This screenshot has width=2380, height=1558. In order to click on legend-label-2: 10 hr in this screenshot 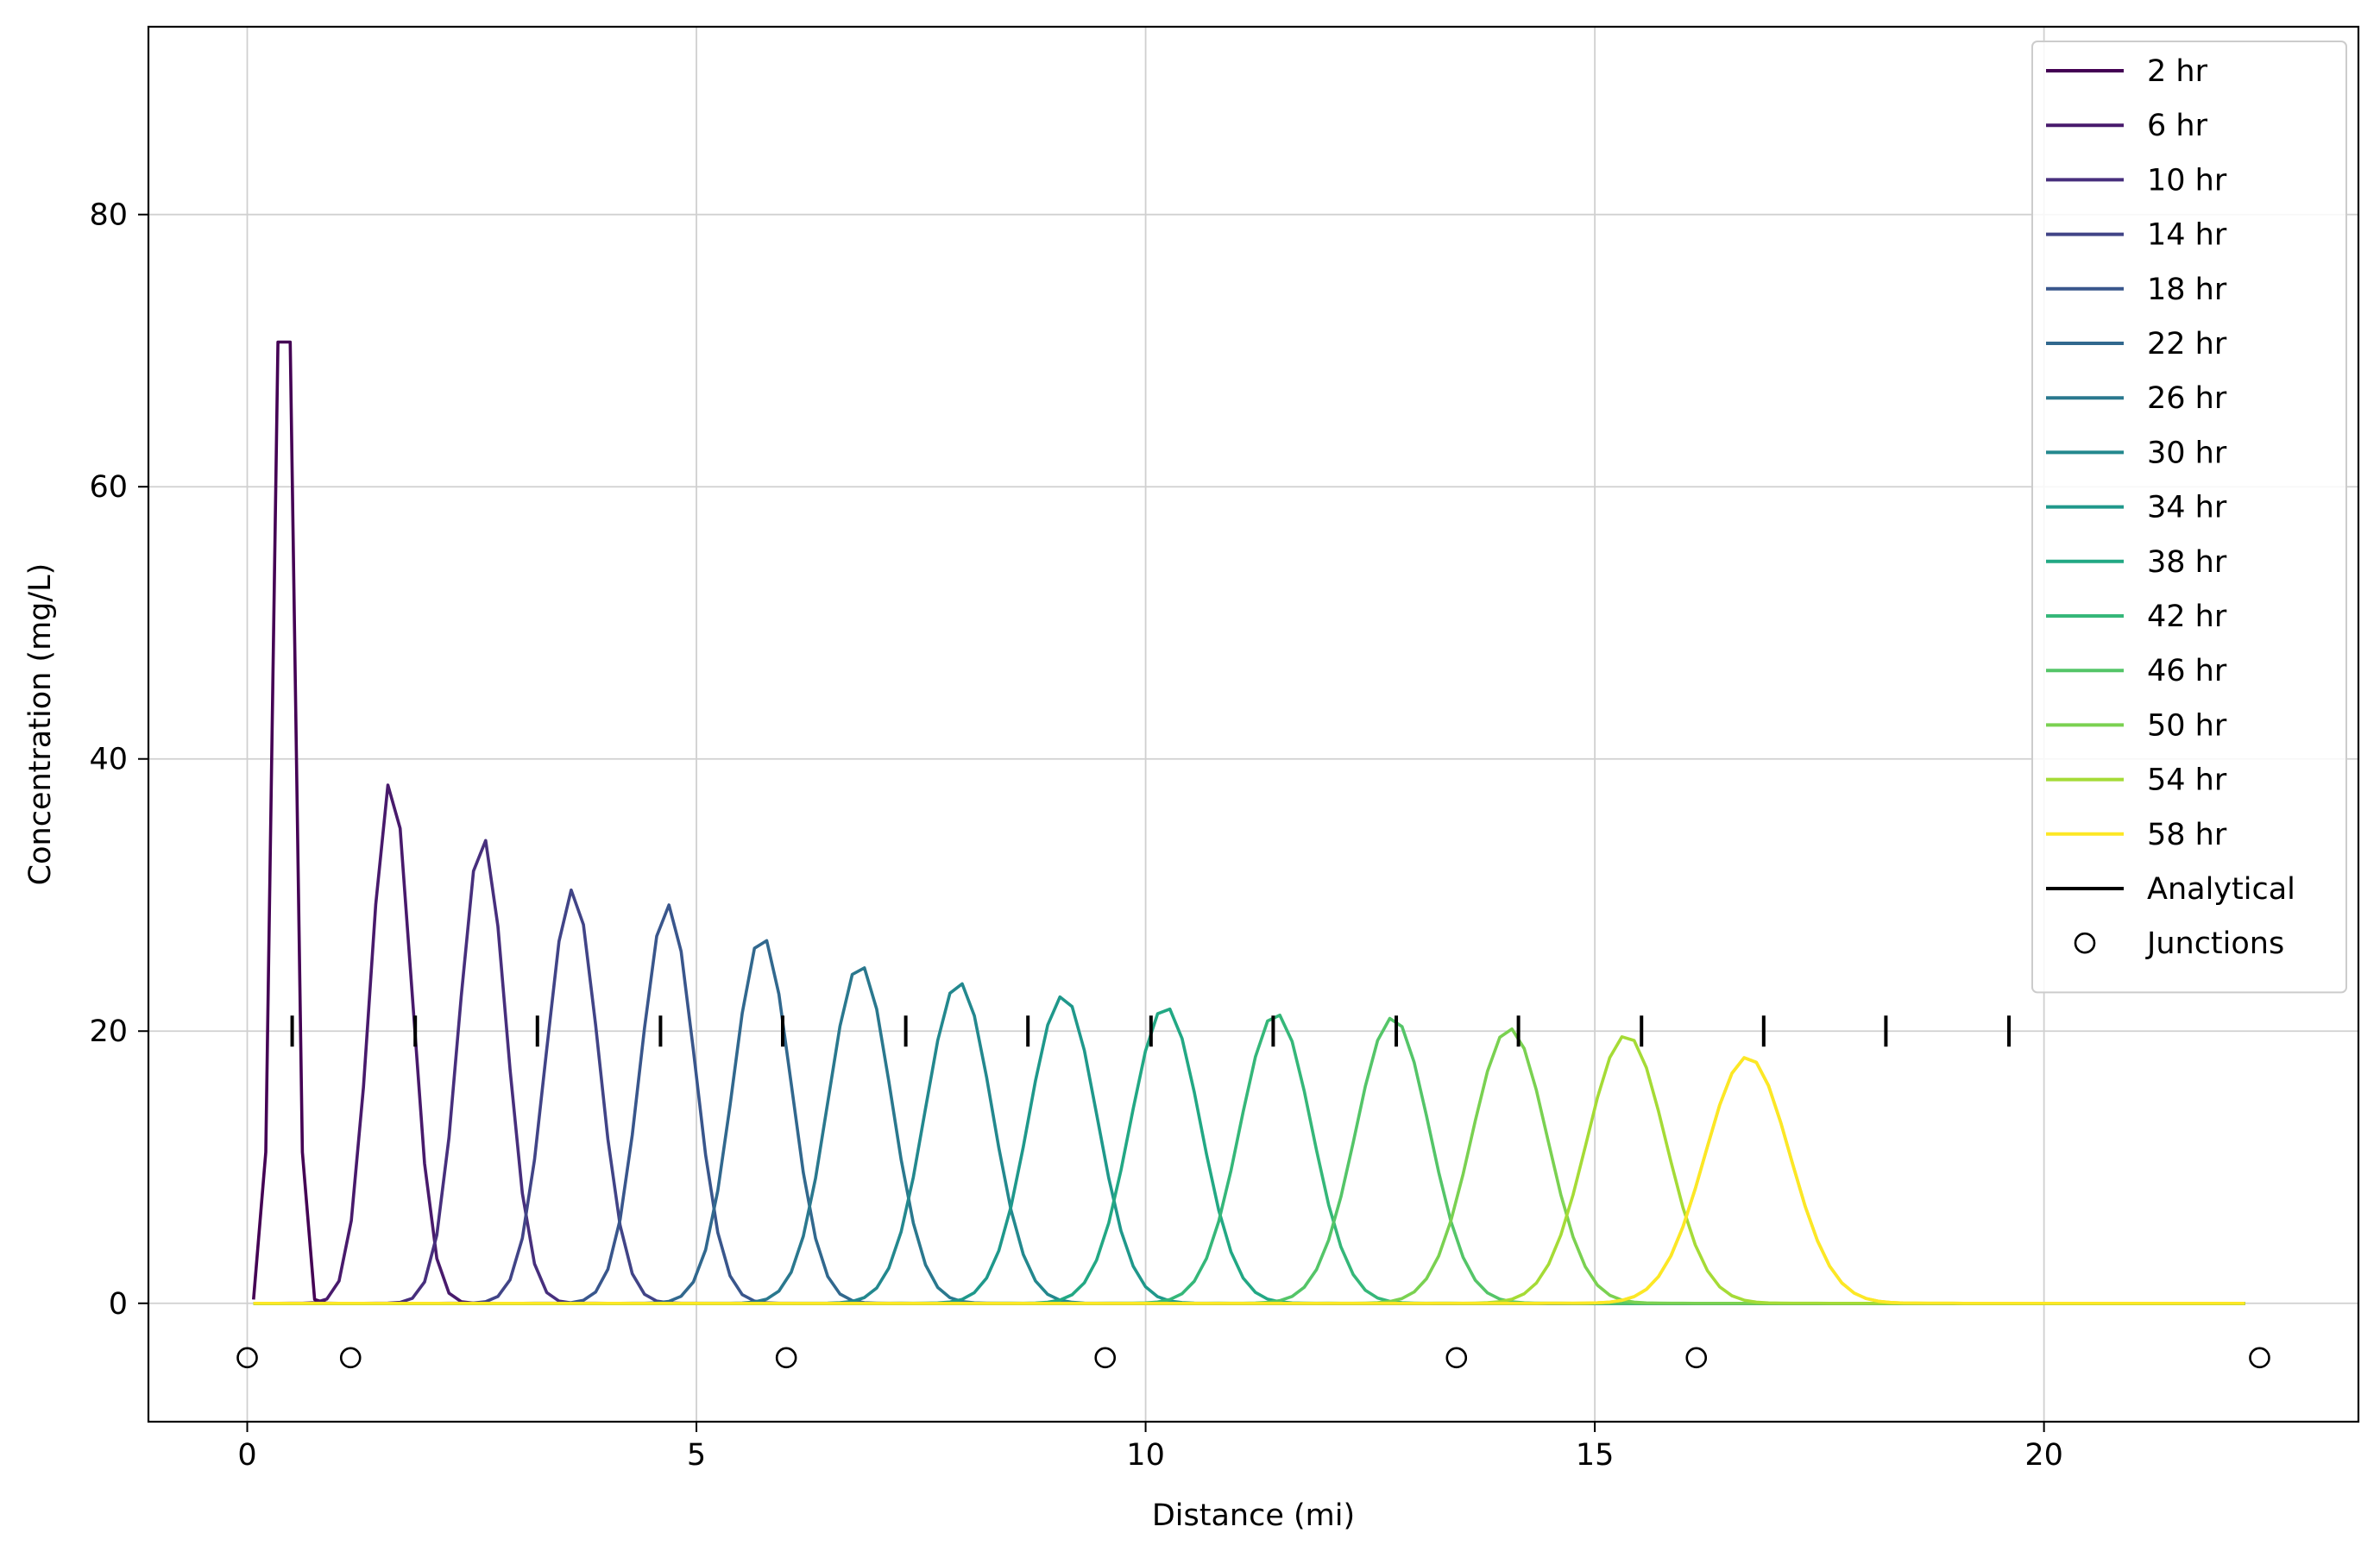, I will do `click(2187, 180)`.